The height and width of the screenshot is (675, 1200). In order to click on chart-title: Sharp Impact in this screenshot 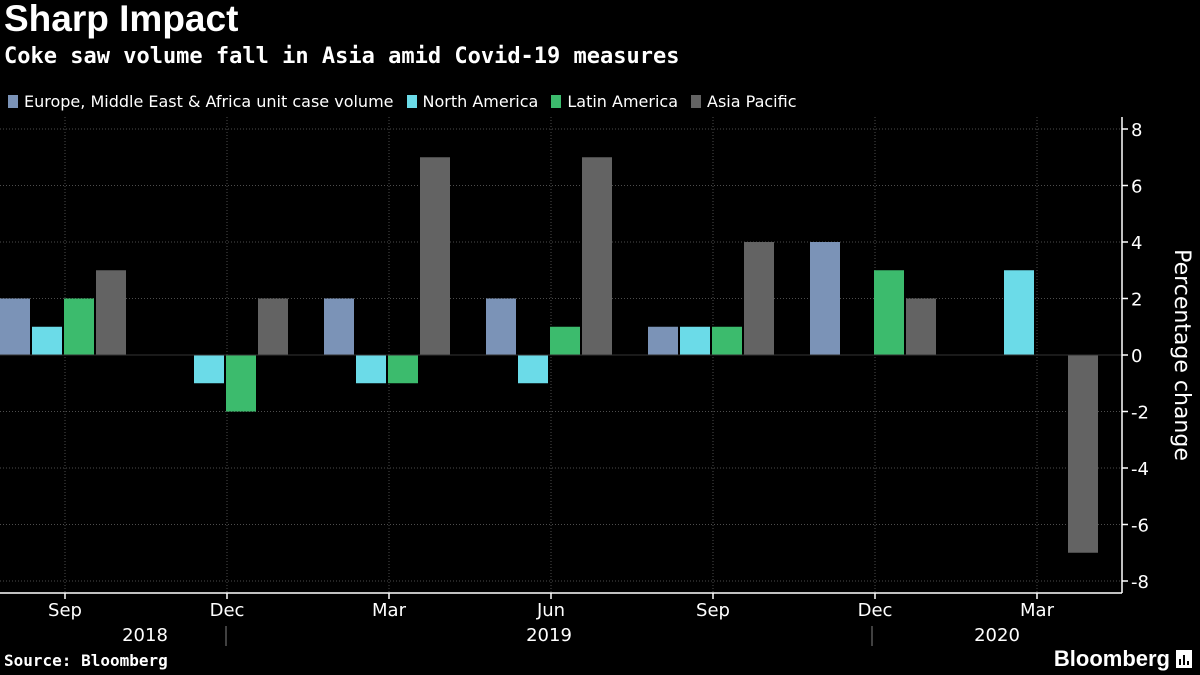, I will do `click(121, 19)`.